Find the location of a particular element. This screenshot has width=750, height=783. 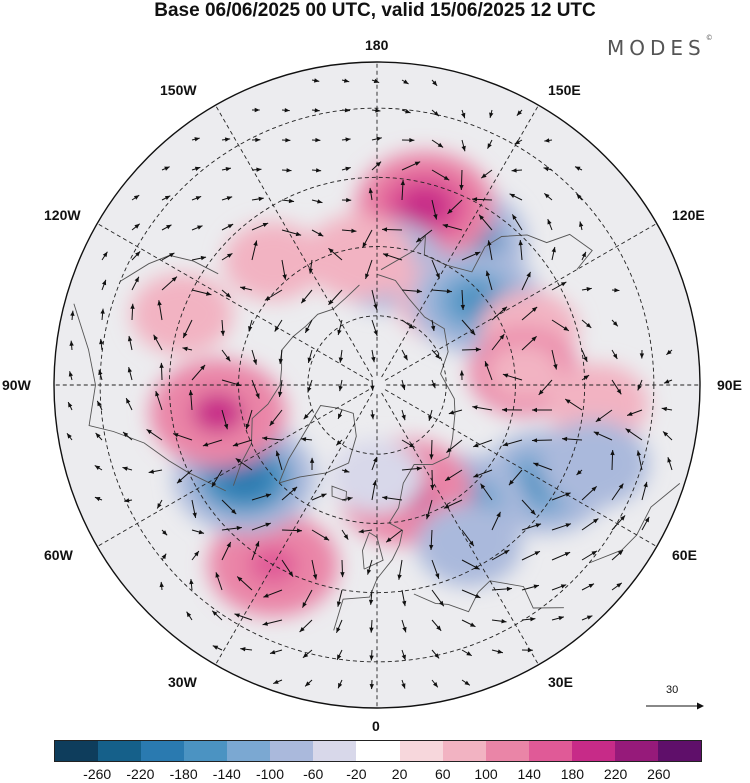

lon-label-60e: 60E is located at coordinates (684, 555).